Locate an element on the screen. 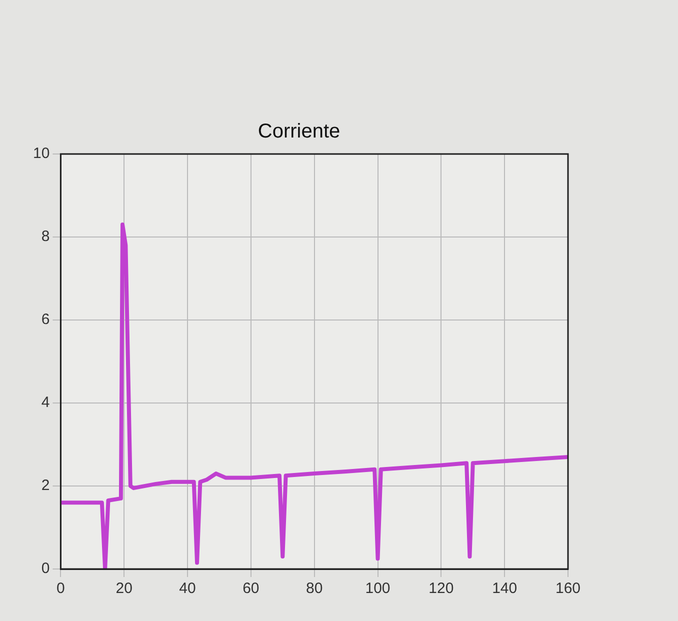 The width and height of the screenshot is (678, 621). x-tick-label: 0 is located at coordinates (60, 589).